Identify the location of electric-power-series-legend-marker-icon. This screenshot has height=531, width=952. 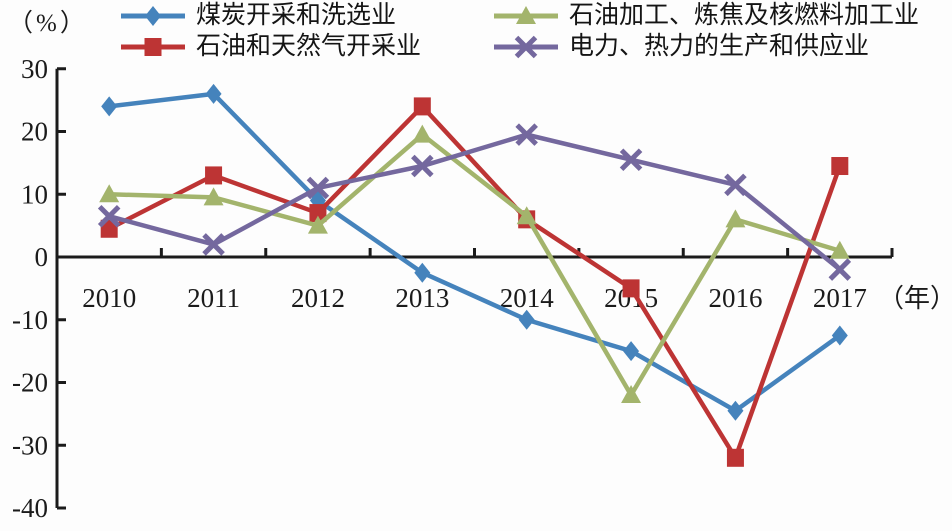
(526, 47).